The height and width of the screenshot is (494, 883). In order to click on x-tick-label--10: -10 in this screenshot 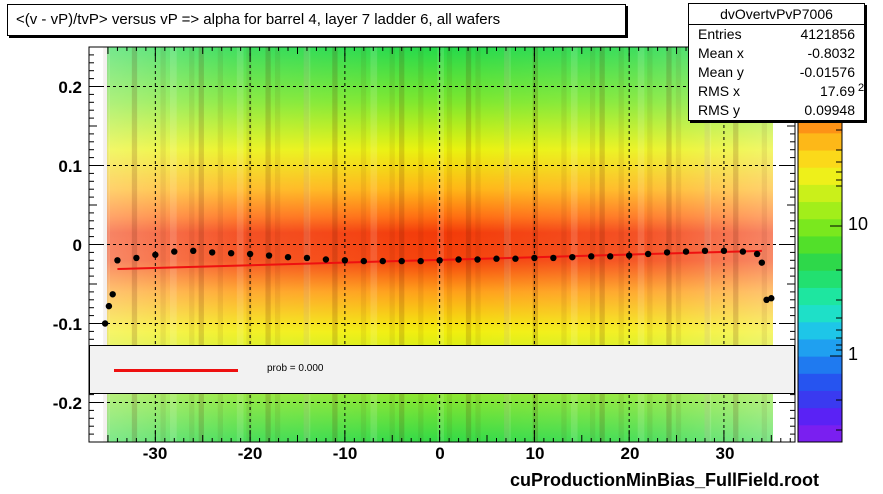, I will do `click(345, 453)`.